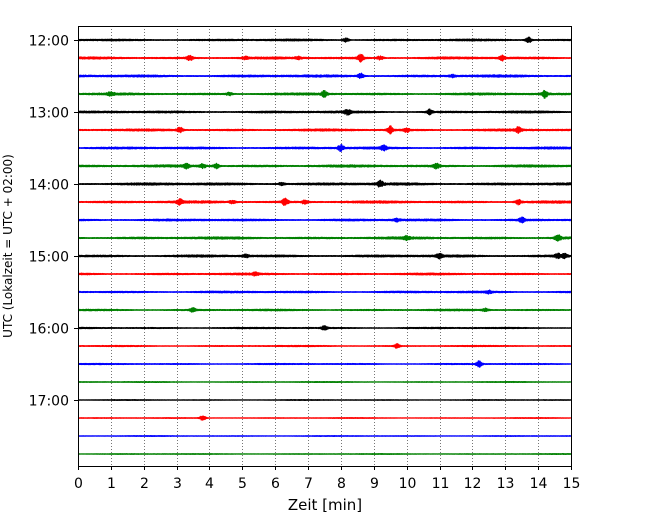 This screenshot has height=520, width=650. Describe the element at coordinates (53, 222) in the screenshot. I see `y-axis-ticks: 12:00 13:00 14:00 15:00 16:00 17:00` at that location.